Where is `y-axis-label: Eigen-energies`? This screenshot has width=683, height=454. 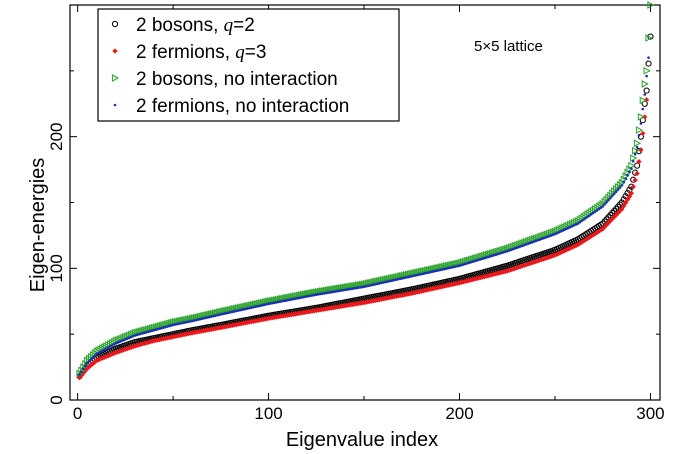 y-axis-label: Eigen-energies is located at coordinates (38, 225).